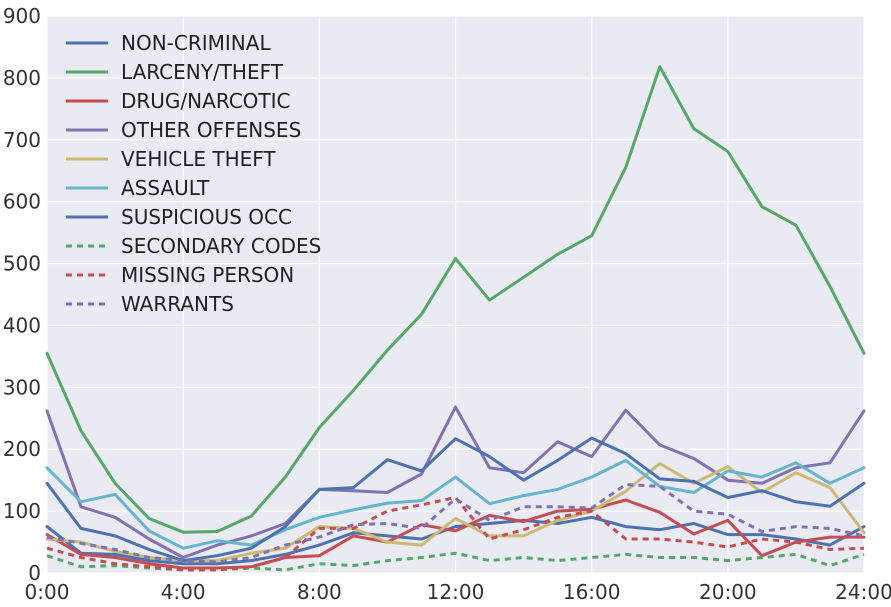 The image size is (891, 607). Describe the element at coordinates (198, 159) in the screenshot. I see `legend-label: VEHICLE THEFT` at that location.